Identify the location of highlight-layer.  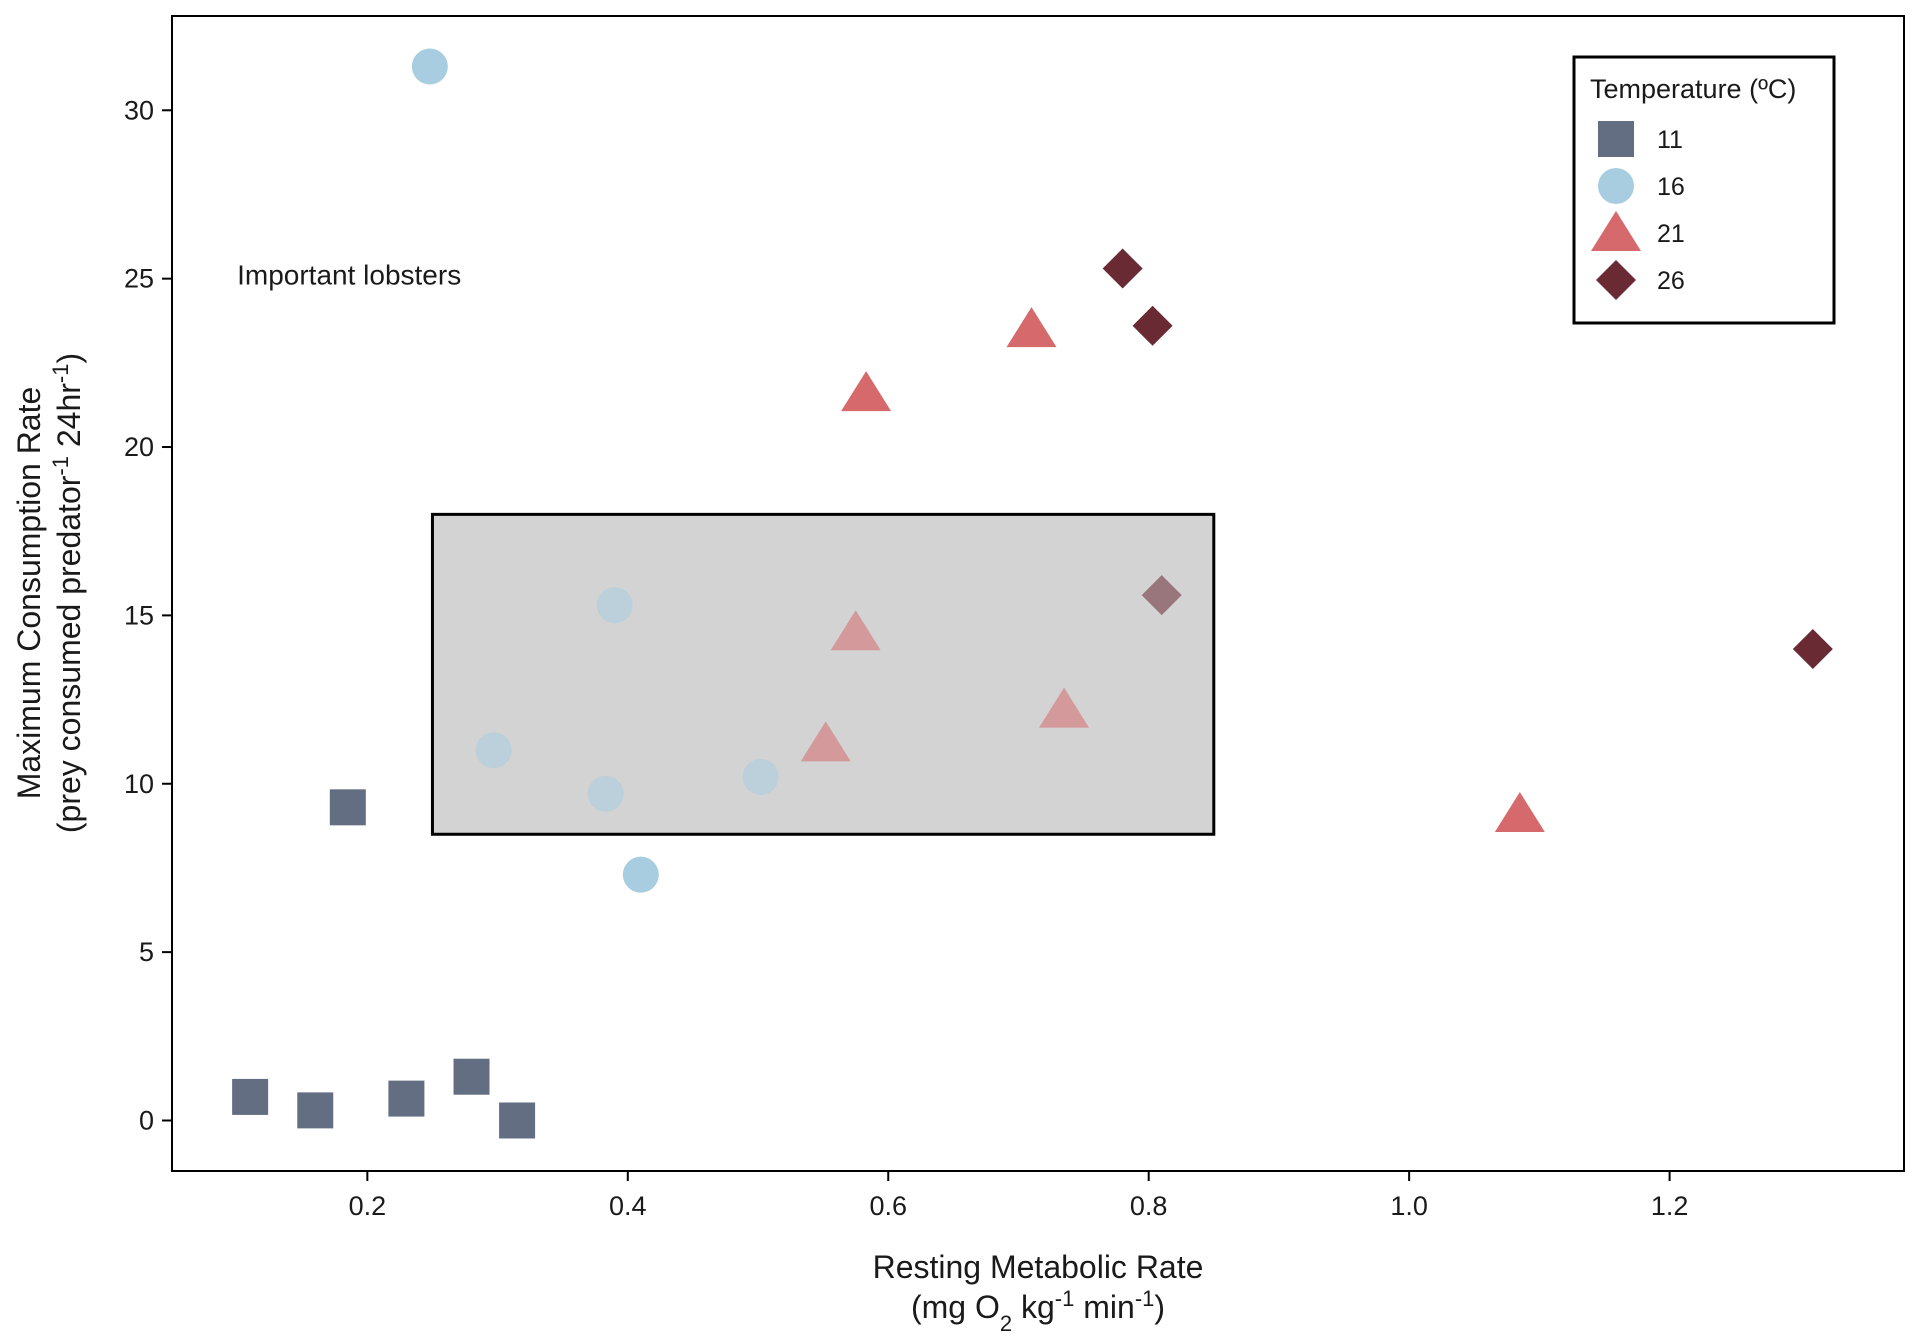
(823, 674).